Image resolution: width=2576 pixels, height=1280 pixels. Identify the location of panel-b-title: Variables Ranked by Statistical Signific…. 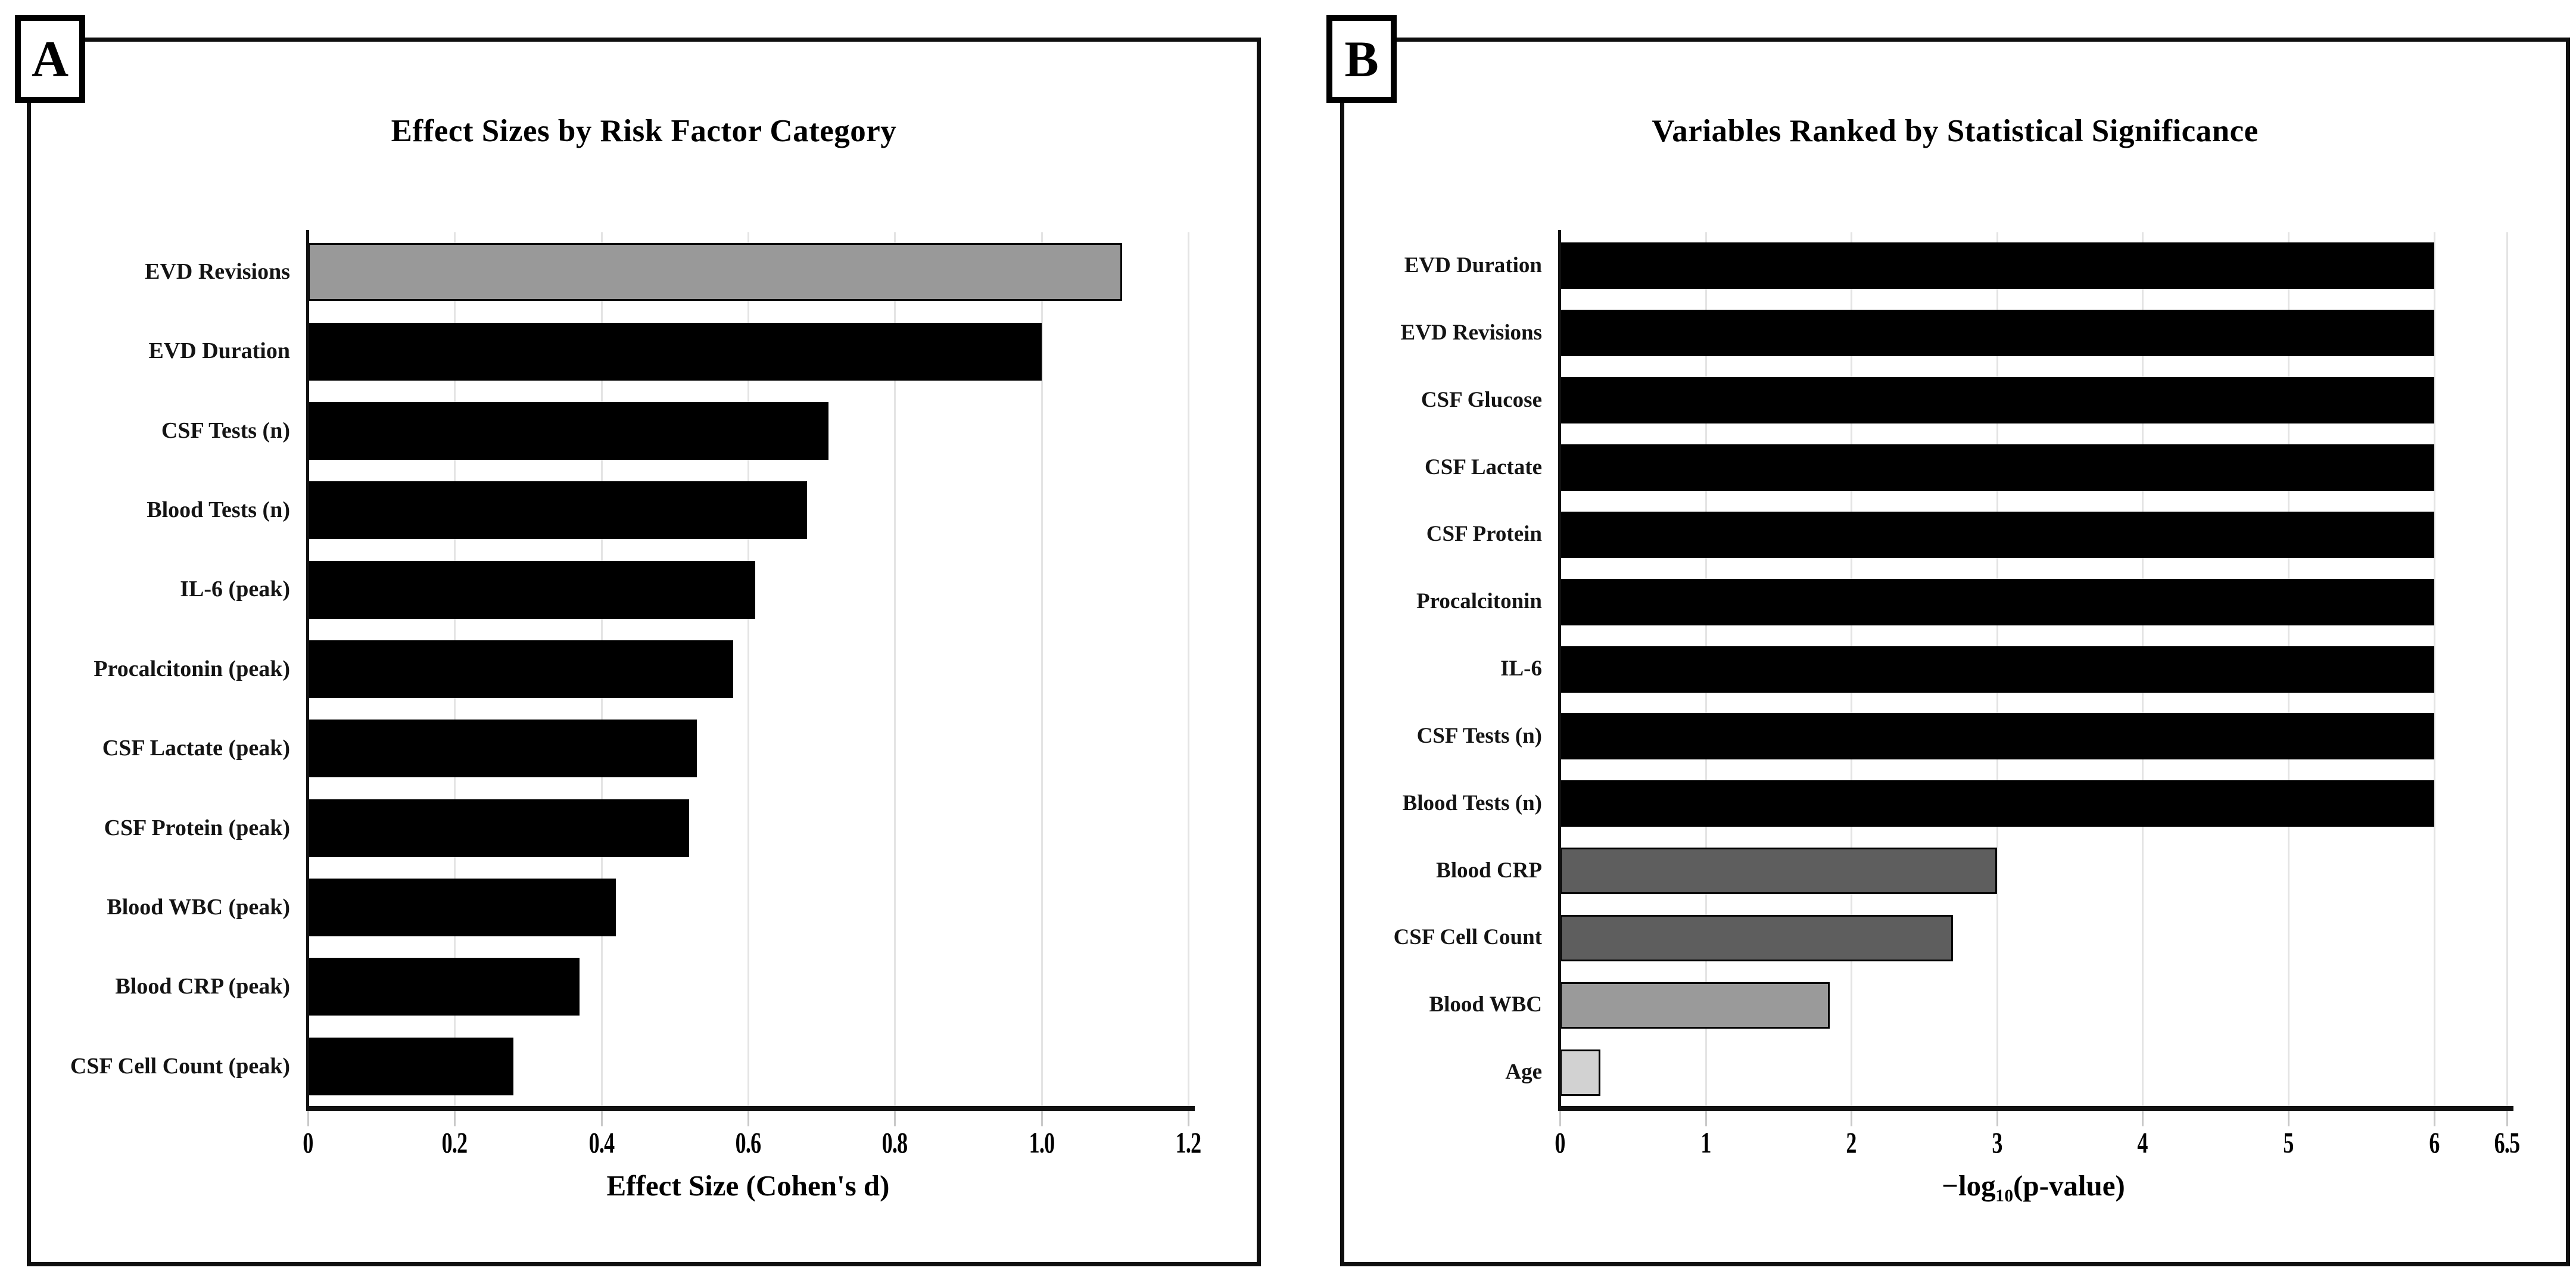
(1955, 131).